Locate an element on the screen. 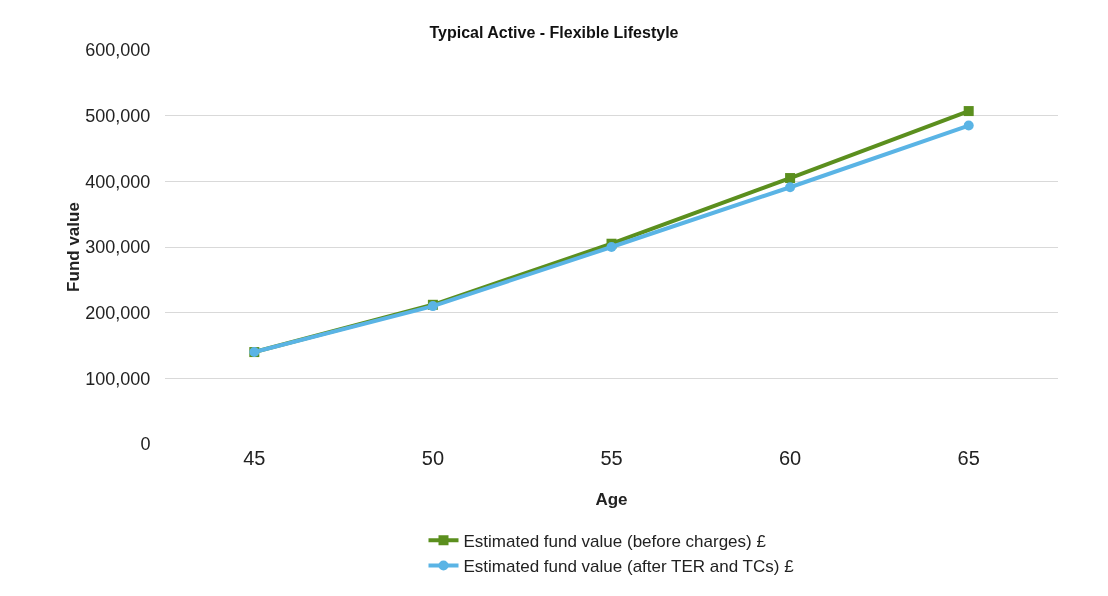 The width and height of the screenshot is (1108, 596). x-axis-title: Age is located at coordinates (611, 499).